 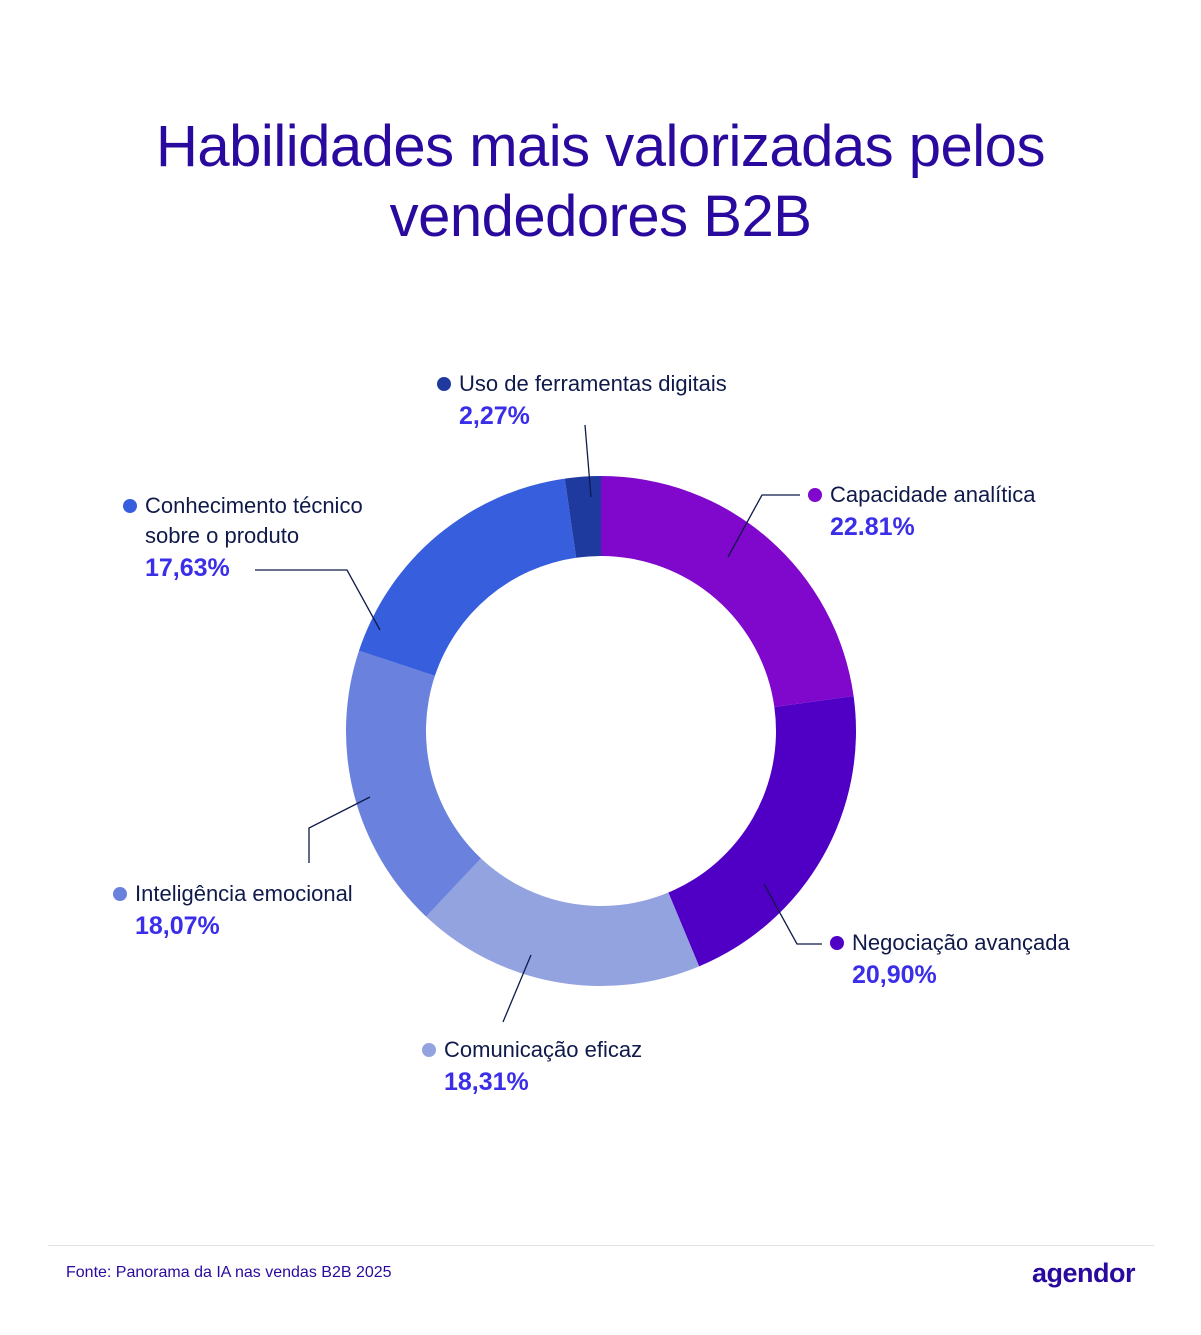 What do you see at coordinates (763, 526) in the screenshot?
I see `leader-line-capacidade` at bounding box center [763, 526].